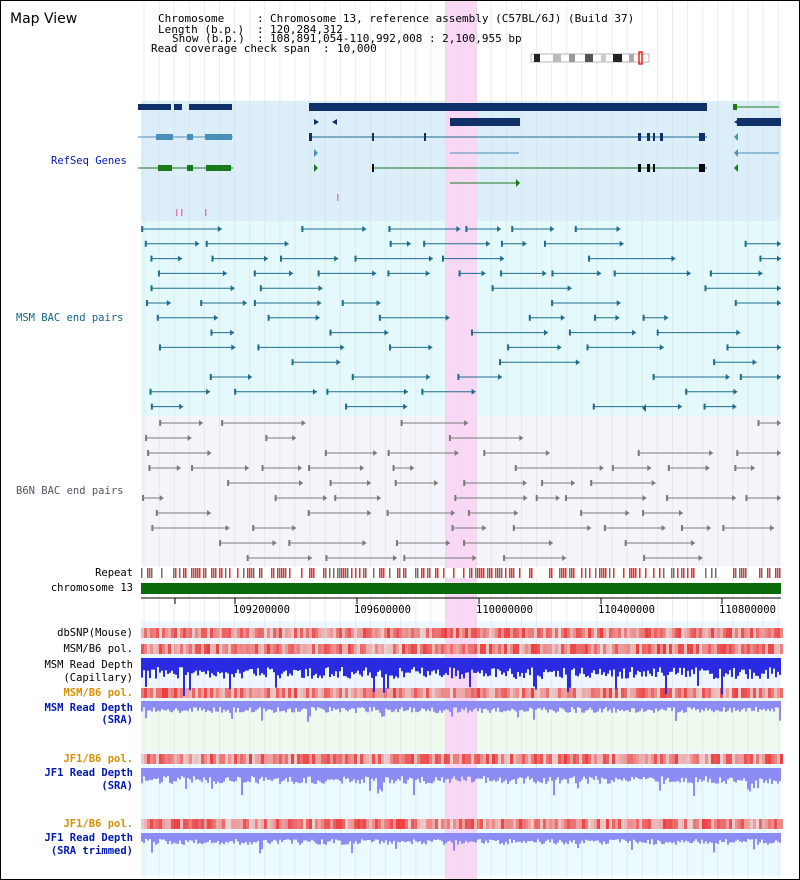  I want to click on b6n-bac-pair-end, so click(148, 453).